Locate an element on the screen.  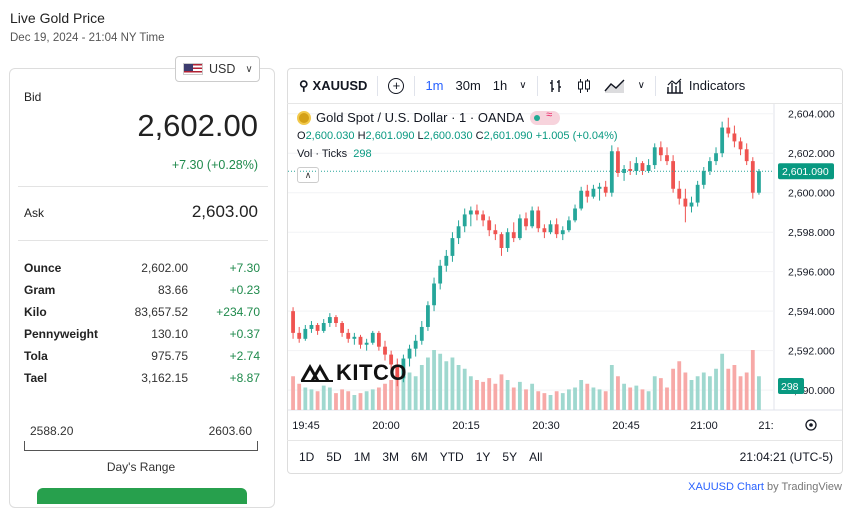
interval-dropdown: ∨ is located at coordinates (522, 86).